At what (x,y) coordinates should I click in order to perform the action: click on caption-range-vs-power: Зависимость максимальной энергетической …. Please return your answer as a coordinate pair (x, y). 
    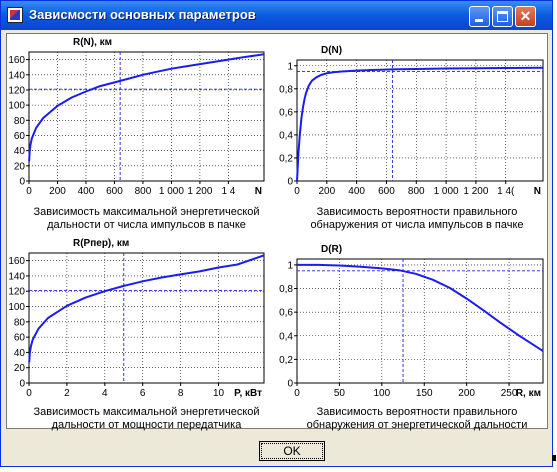
    Looking at the image, I should click on (146, 418).